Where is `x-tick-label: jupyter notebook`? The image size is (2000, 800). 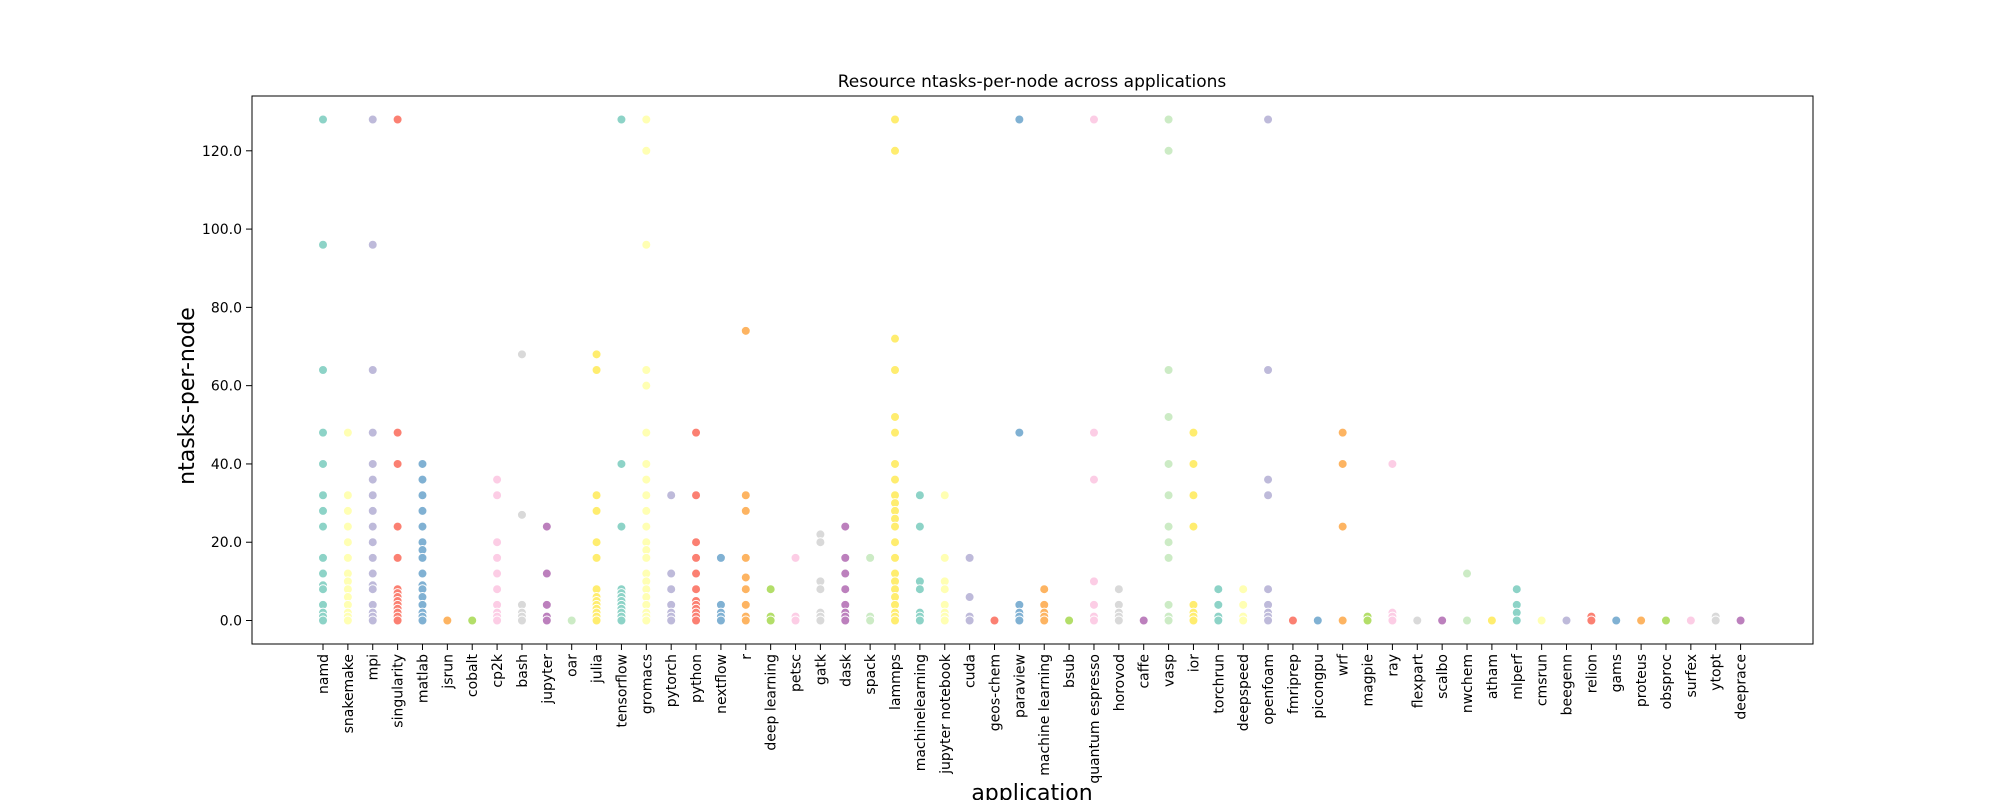 x-tick-label: jupyter notebook is located at coordinates (946, 714).